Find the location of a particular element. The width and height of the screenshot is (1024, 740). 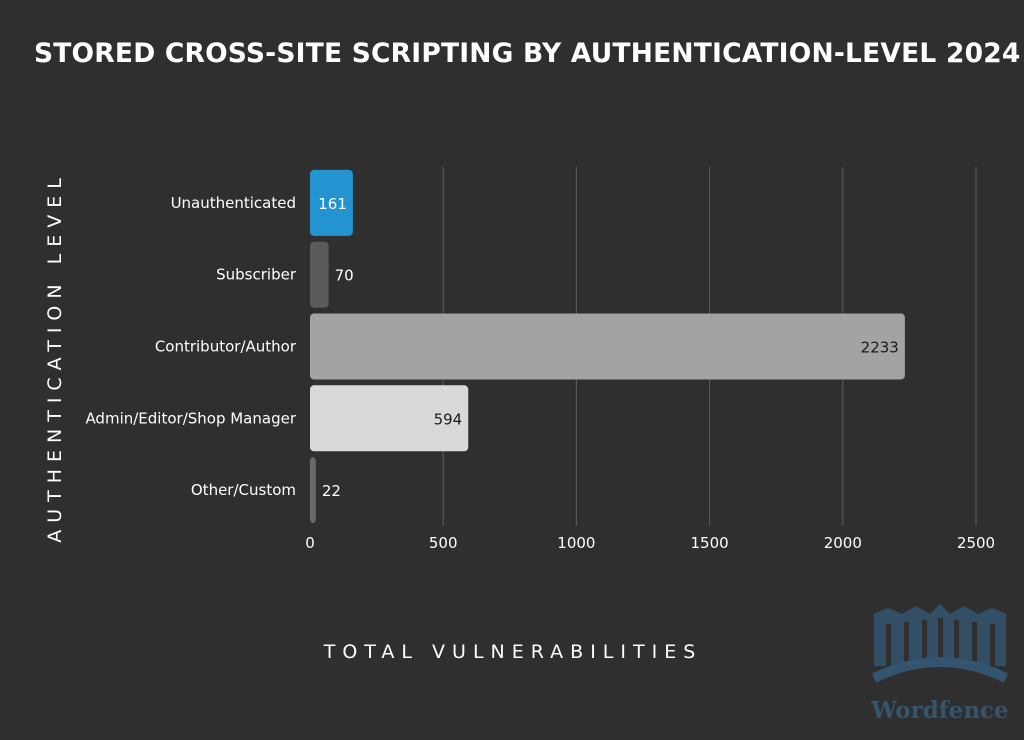

category-label: Contributor/Author is located at coordinates (226, 347).